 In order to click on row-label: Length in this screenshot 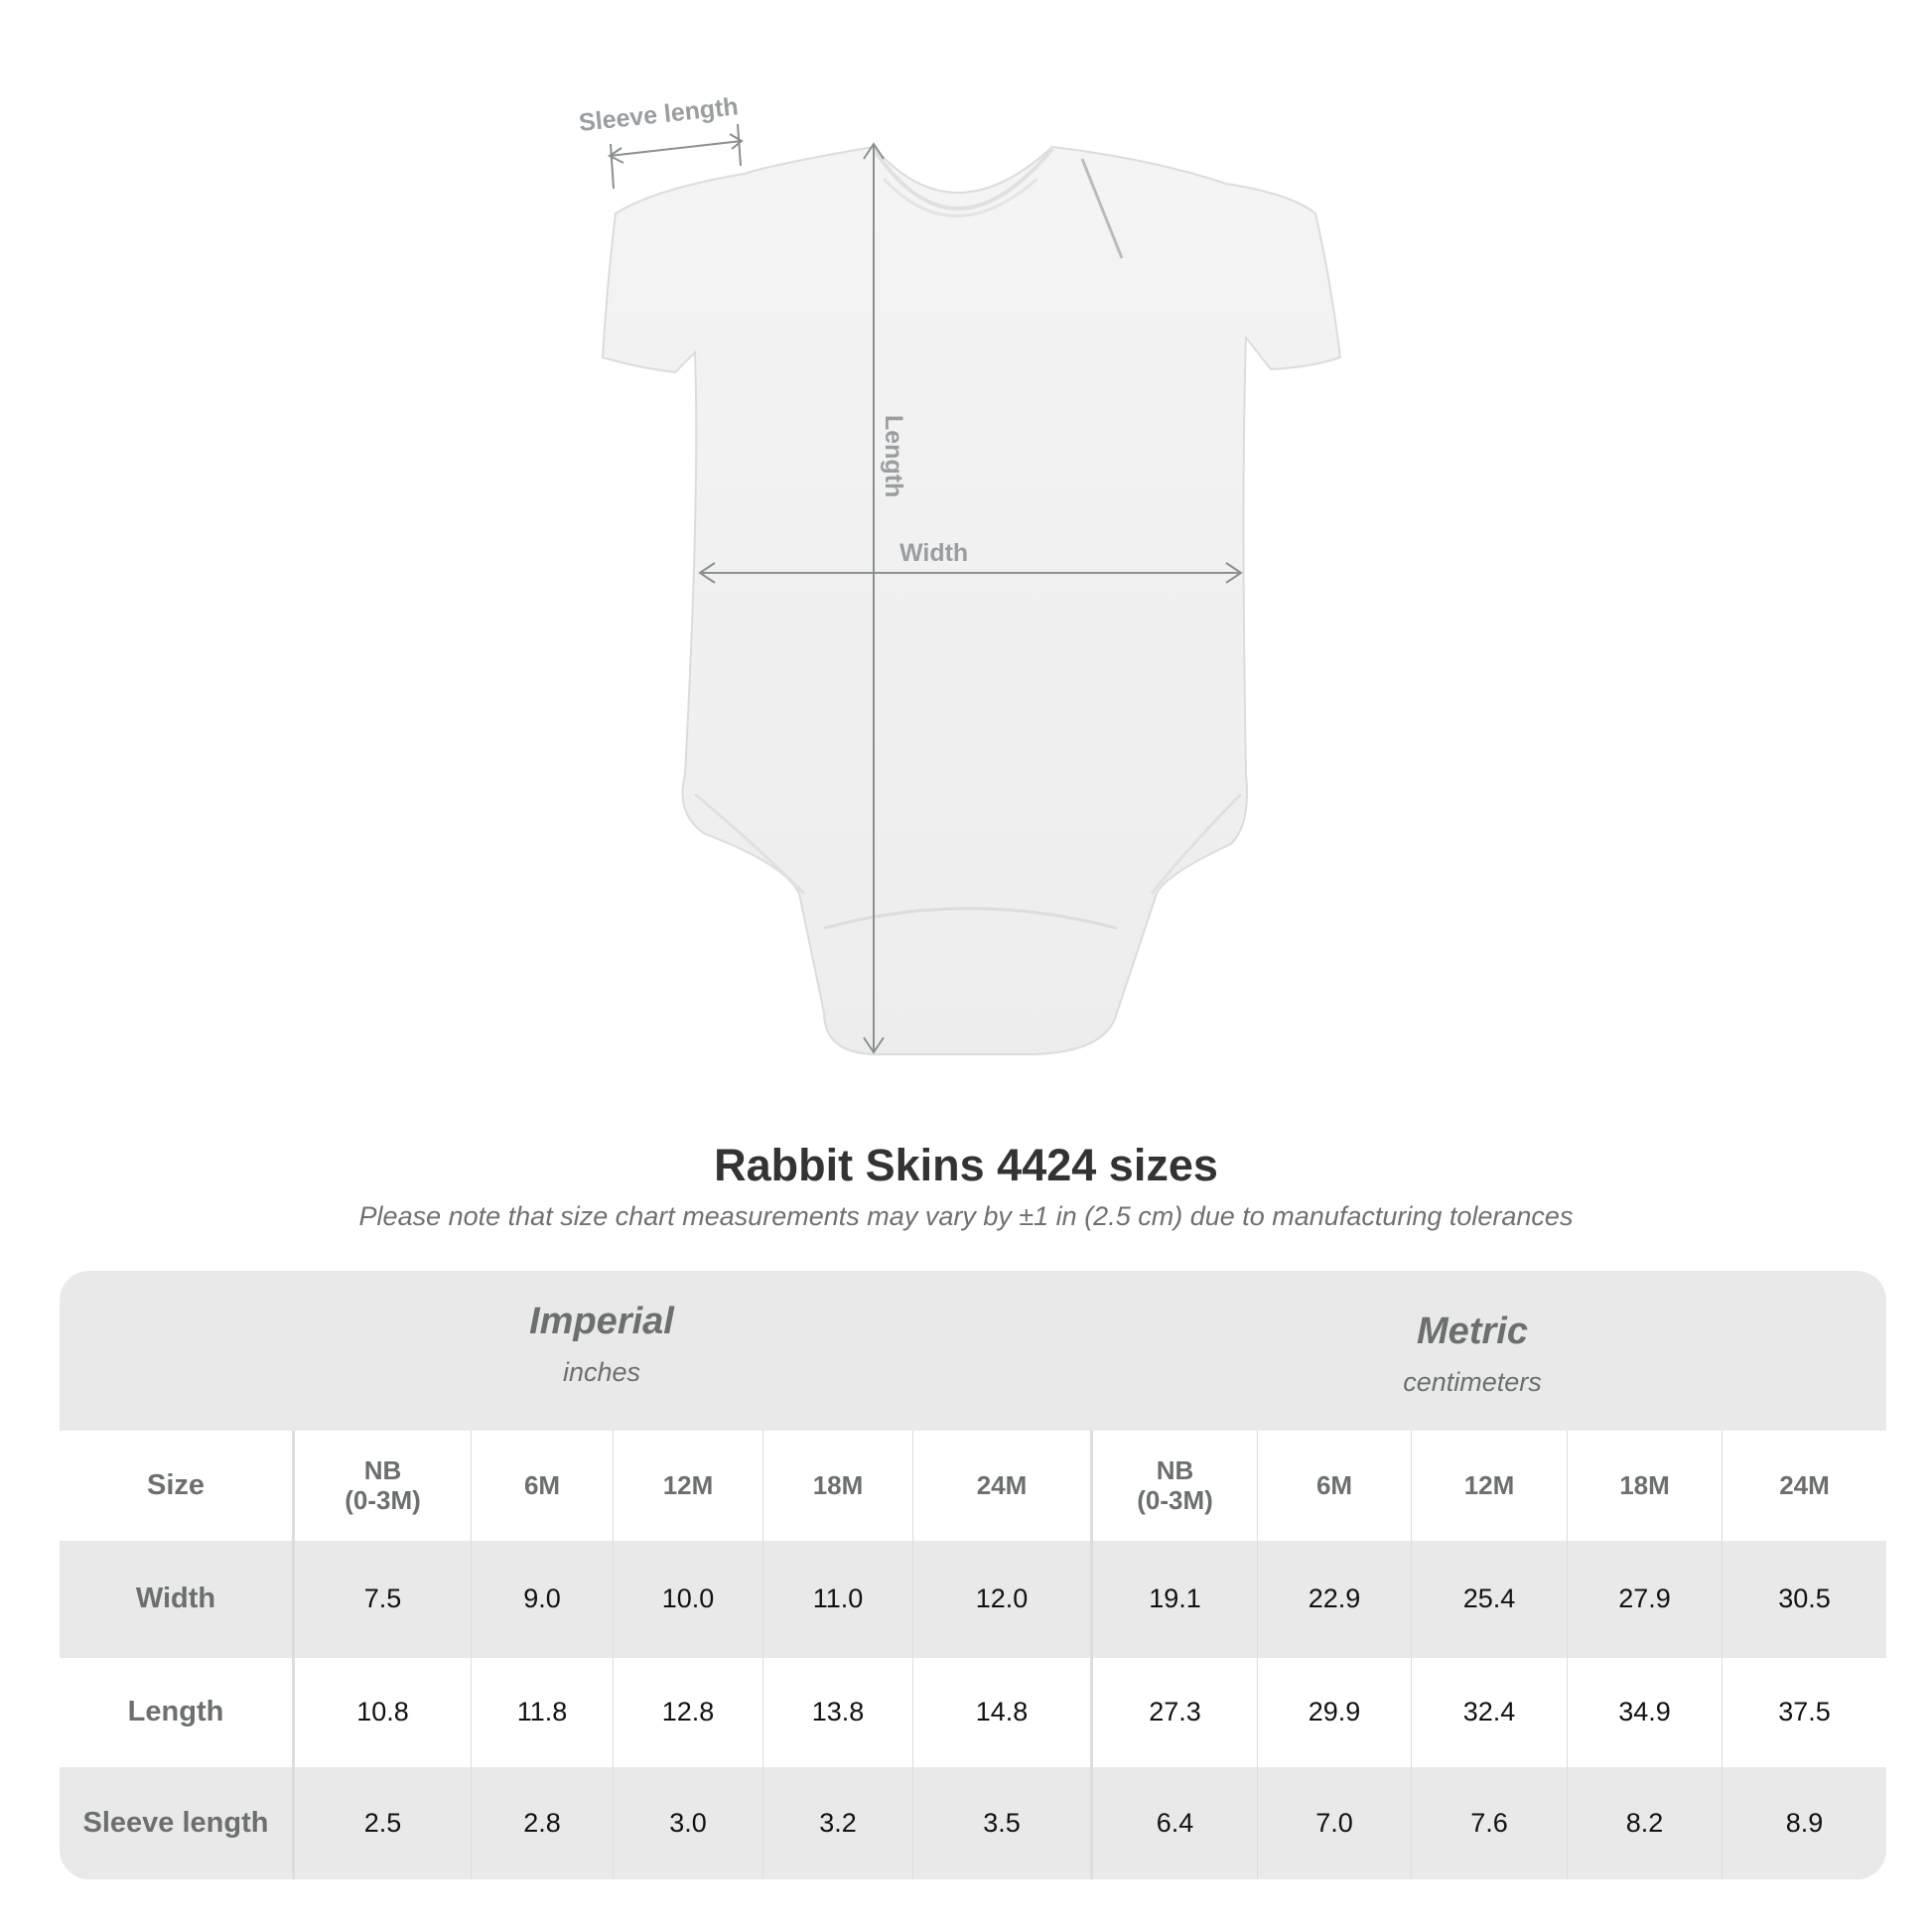, I will do `click(175, 1712)`.